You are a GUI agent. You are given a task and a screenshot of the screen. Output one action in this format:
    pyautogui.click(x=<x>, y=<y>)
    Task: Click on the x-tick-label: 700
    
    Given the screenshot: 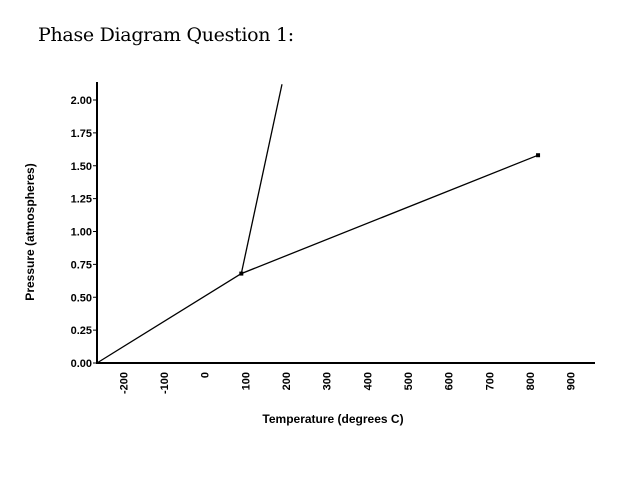 What is the action you would take?
    pyautogui.click(x=490, y=381)
    